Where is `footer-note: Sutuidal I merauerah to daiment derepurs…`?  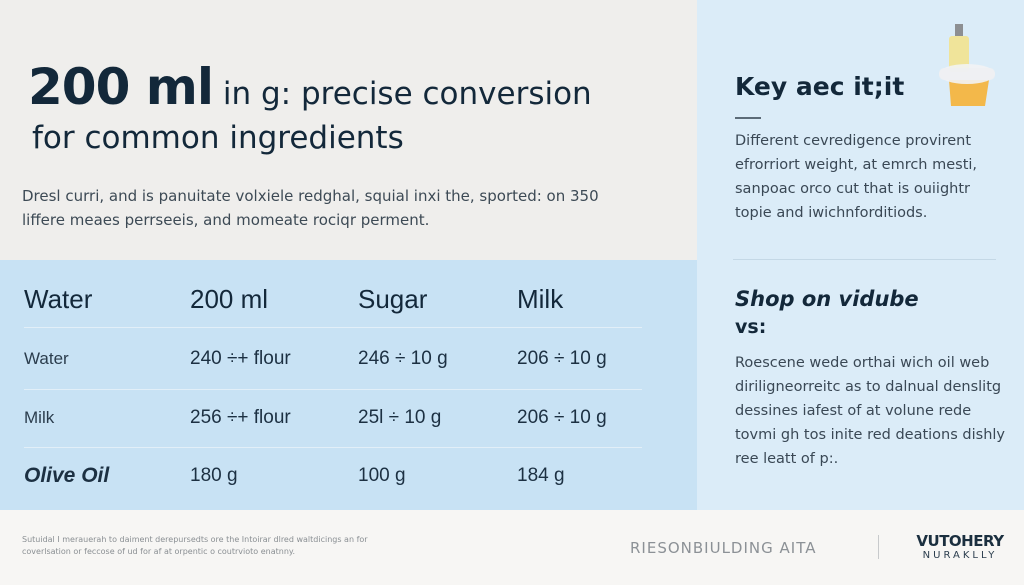 footer-note: Sutuidal I merauerah to daiment derepurs… is located at coordinates (195, 545).